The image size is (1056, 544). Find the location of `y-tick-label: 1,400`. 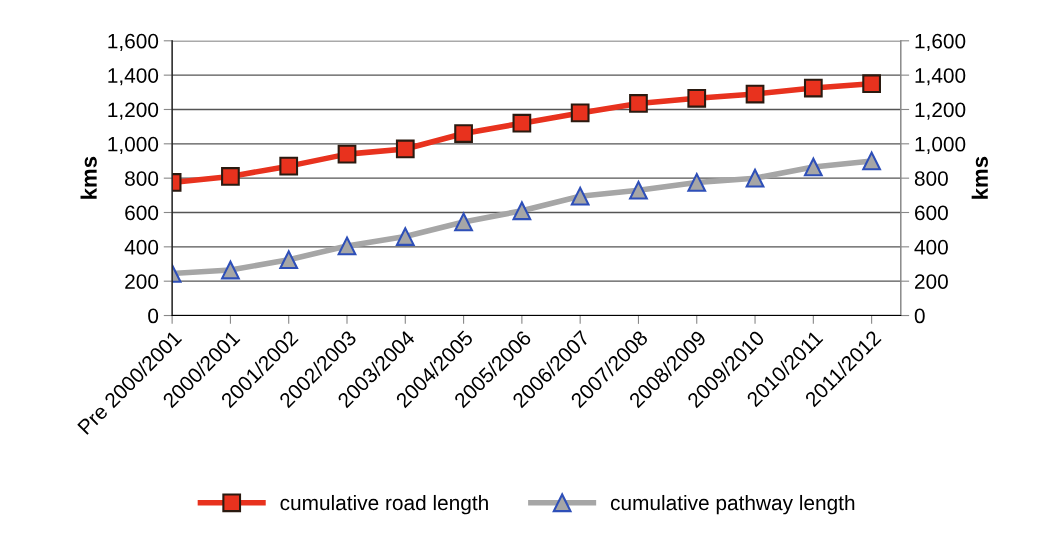

y-tick-label: 1,400 is located at coordinates (133, 77).